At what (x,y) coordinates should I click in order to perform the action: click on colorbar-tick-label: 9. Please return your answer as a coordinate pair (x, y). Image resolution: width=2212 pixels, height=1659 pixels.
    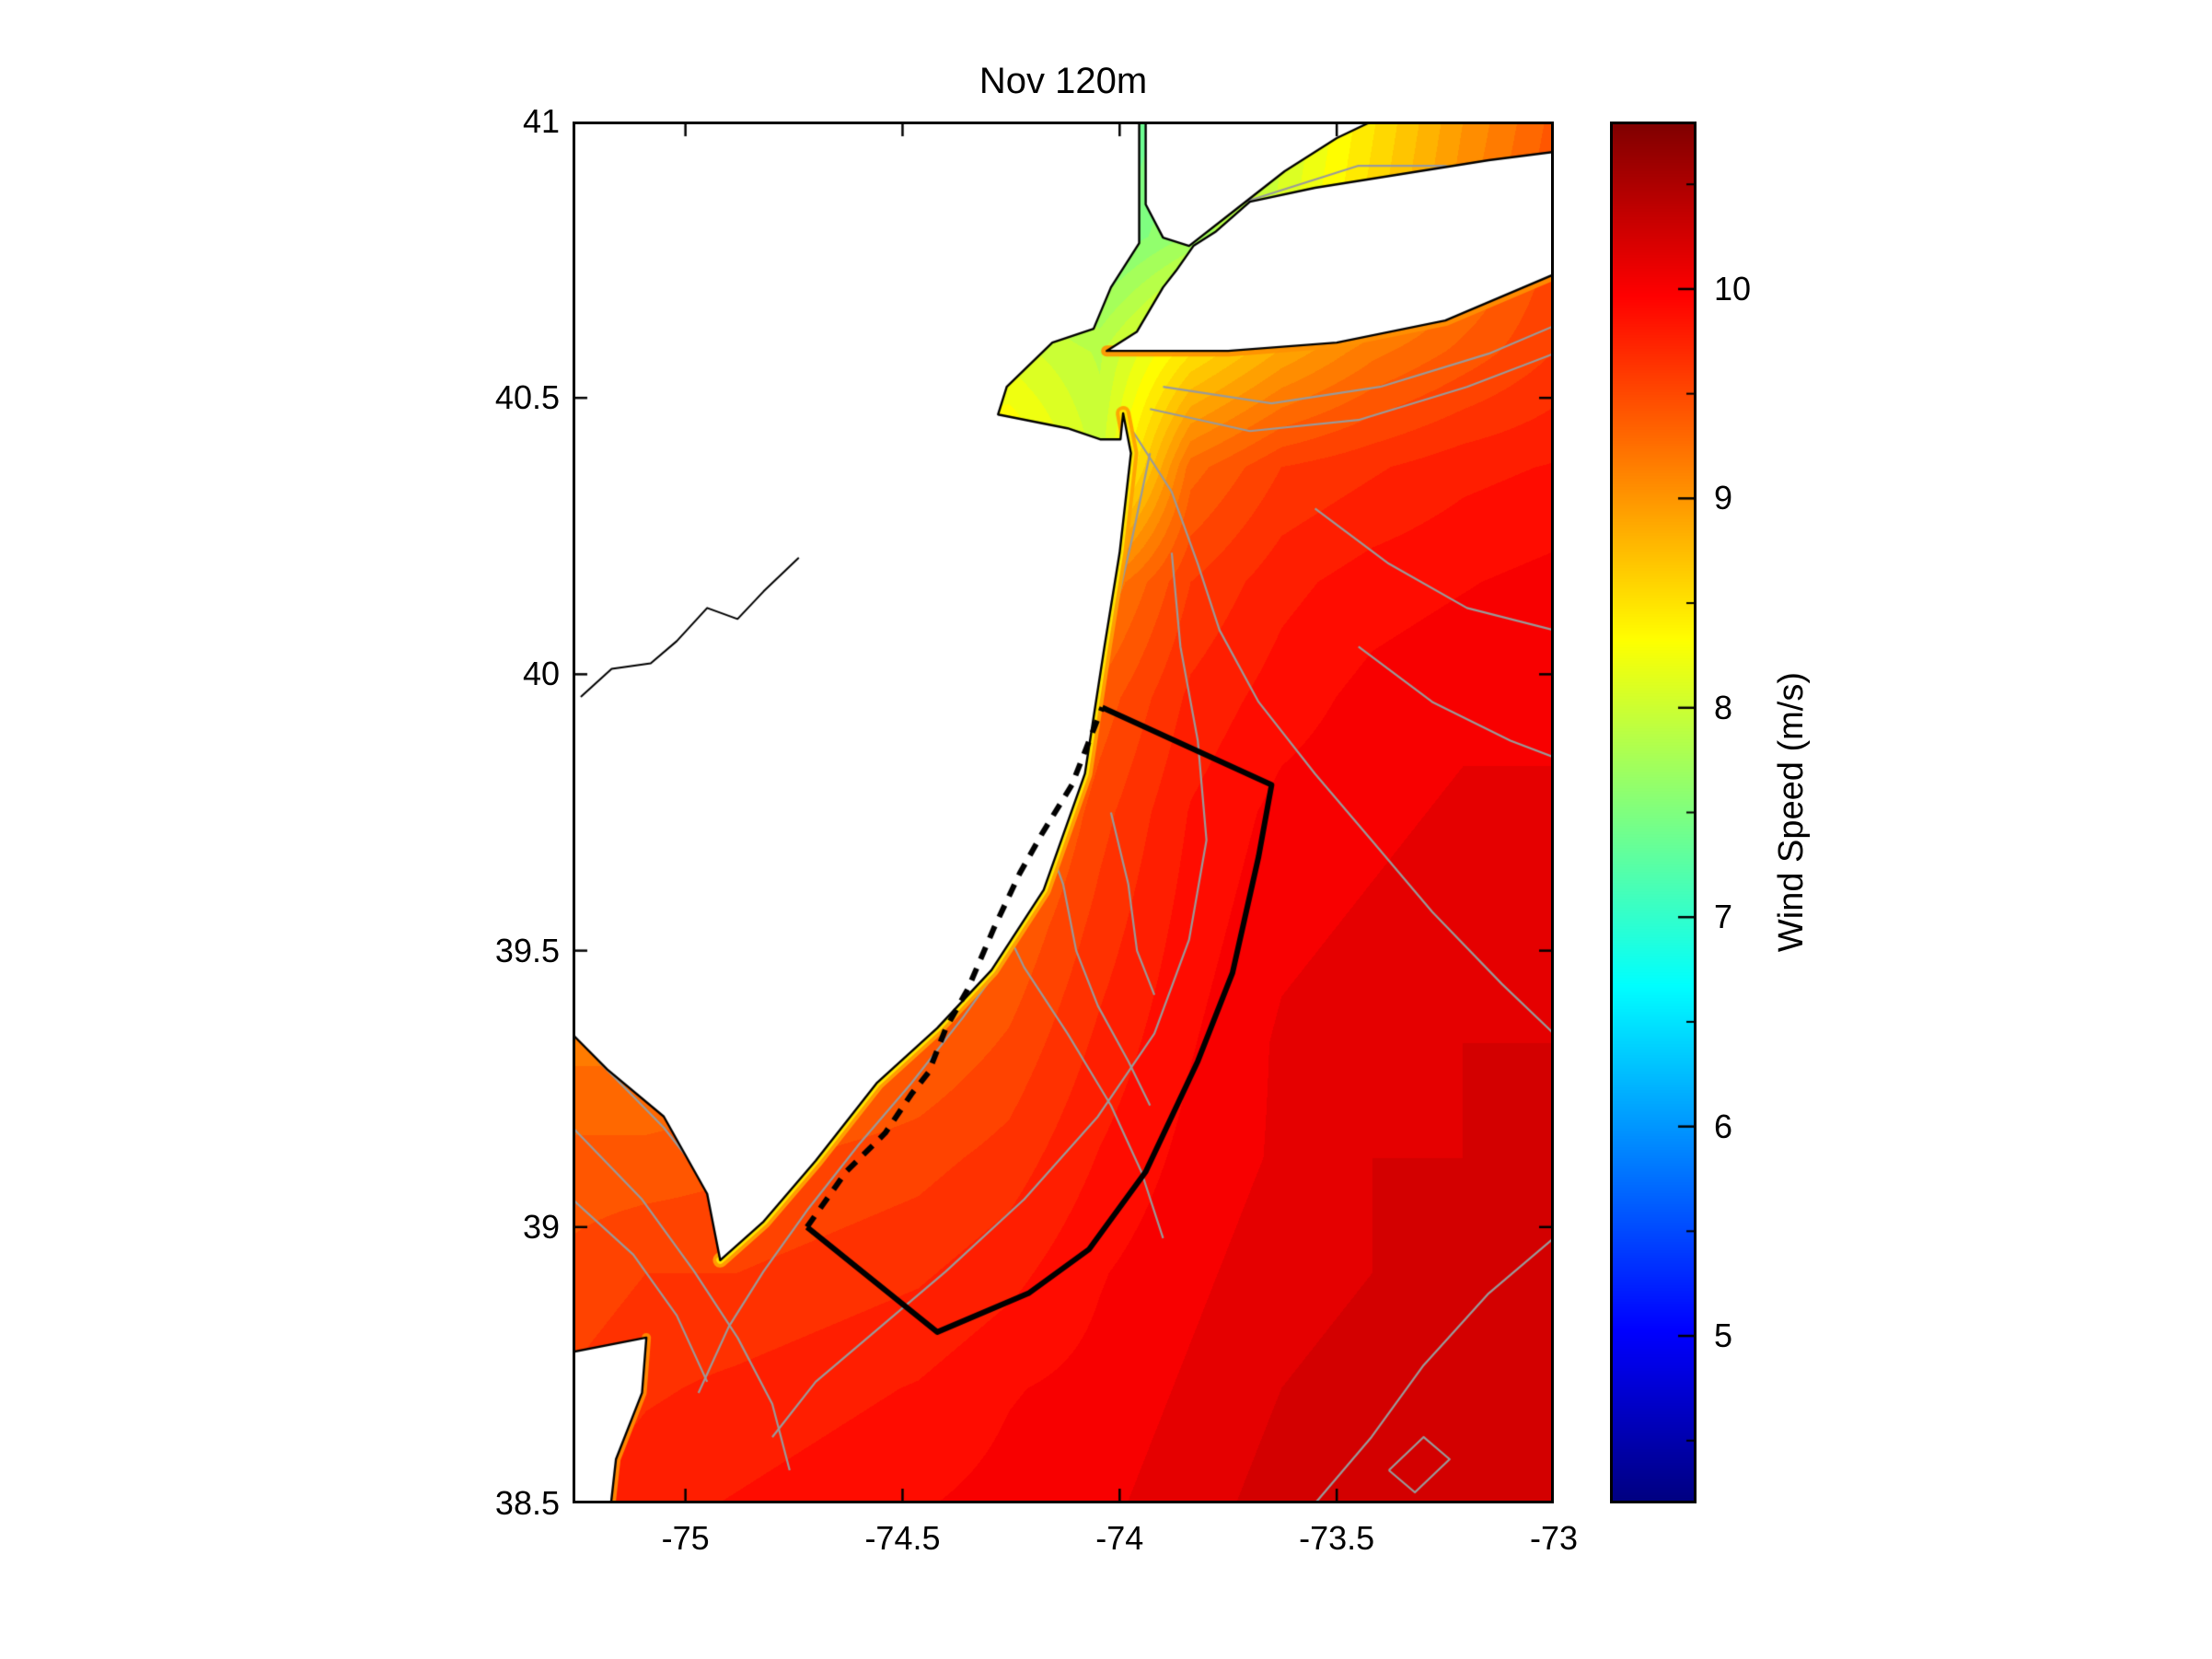
    Looking at the image, I should click on (1723, 498).